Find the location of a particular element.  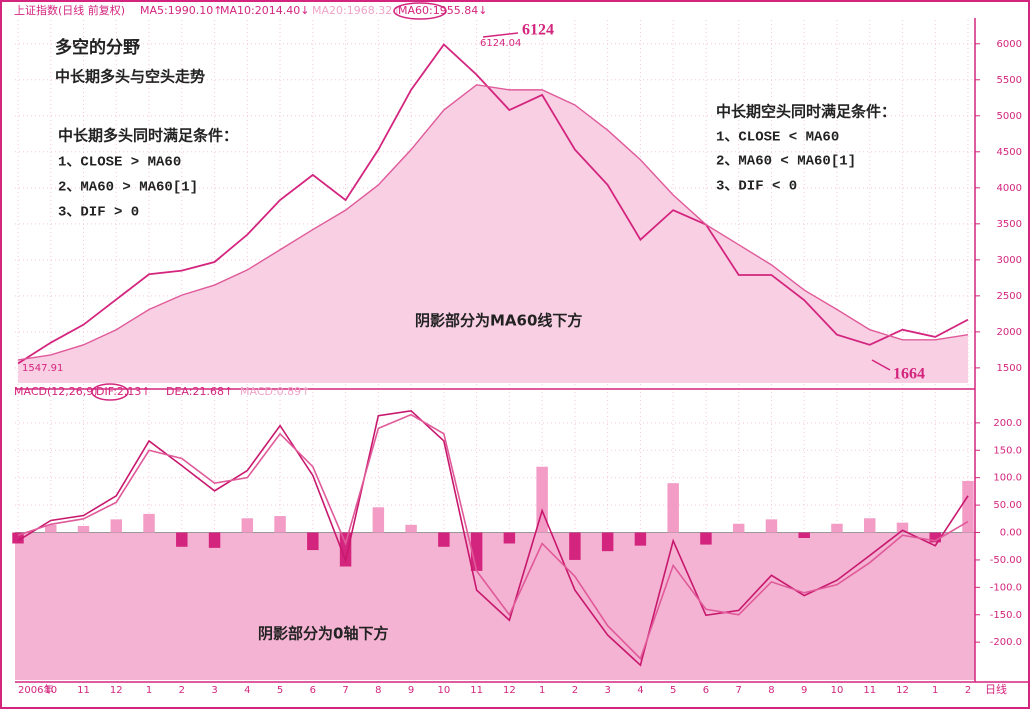

y-tick-label: 4000 is located at coordinates (1009, 188).